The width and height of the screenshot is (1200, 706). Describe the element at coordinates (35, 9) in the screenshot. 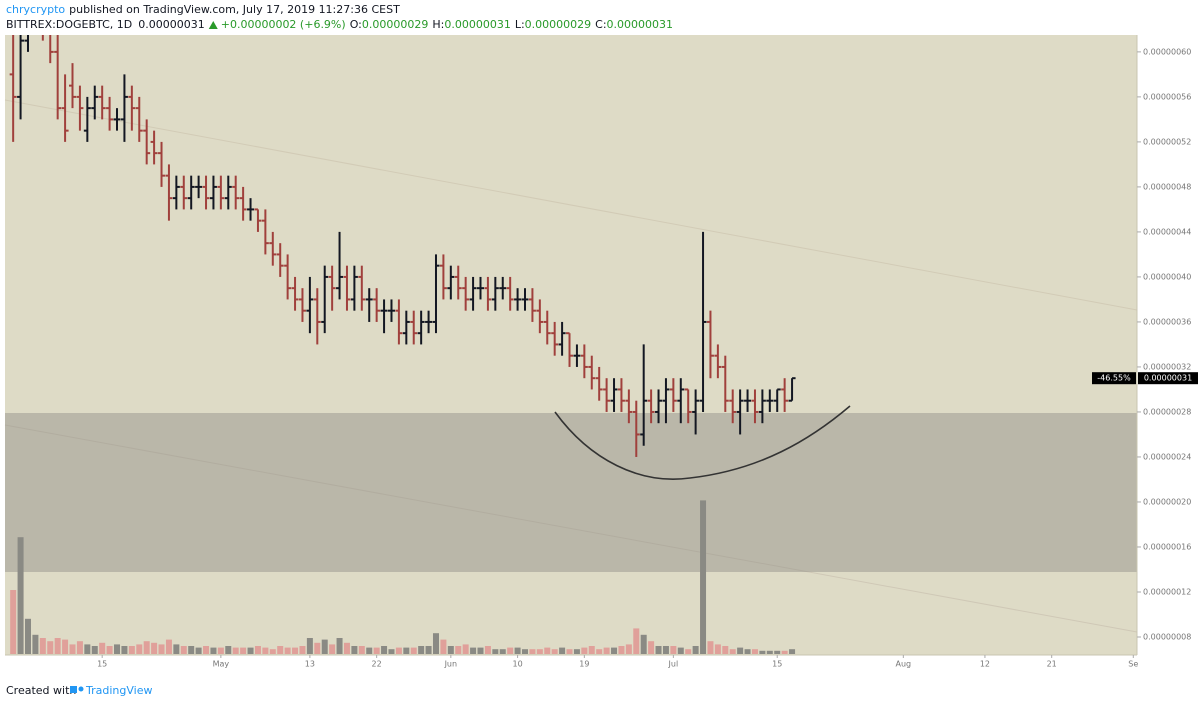

I see `author: chrycrypto` at that location.